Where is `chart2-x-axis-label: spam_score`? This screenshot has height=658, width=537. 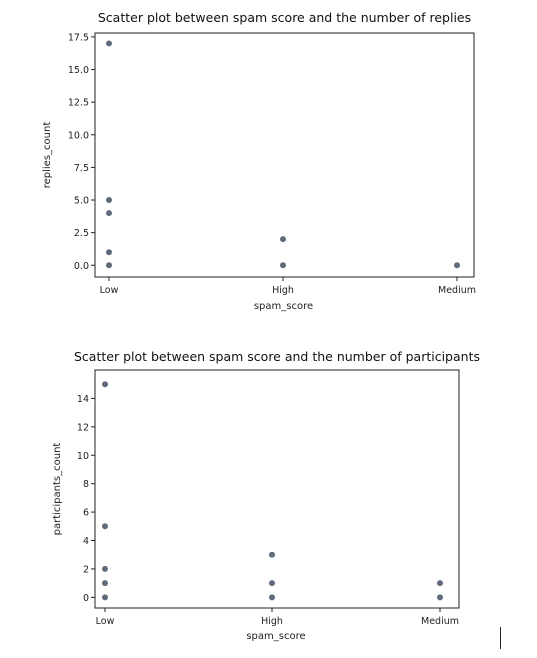 chart2-x-axis-label: spam_score is located at coordinates (275, 636).